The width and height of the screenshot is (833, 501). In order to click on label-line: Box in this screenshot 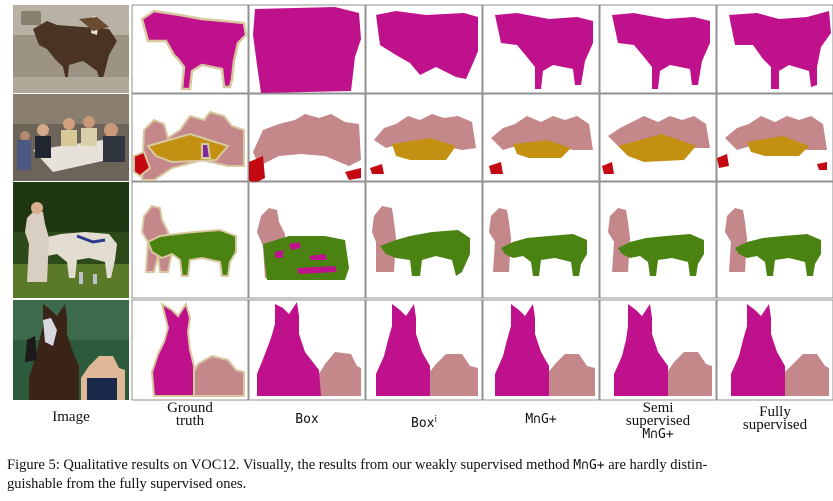, I will do `click(307, 419)`.